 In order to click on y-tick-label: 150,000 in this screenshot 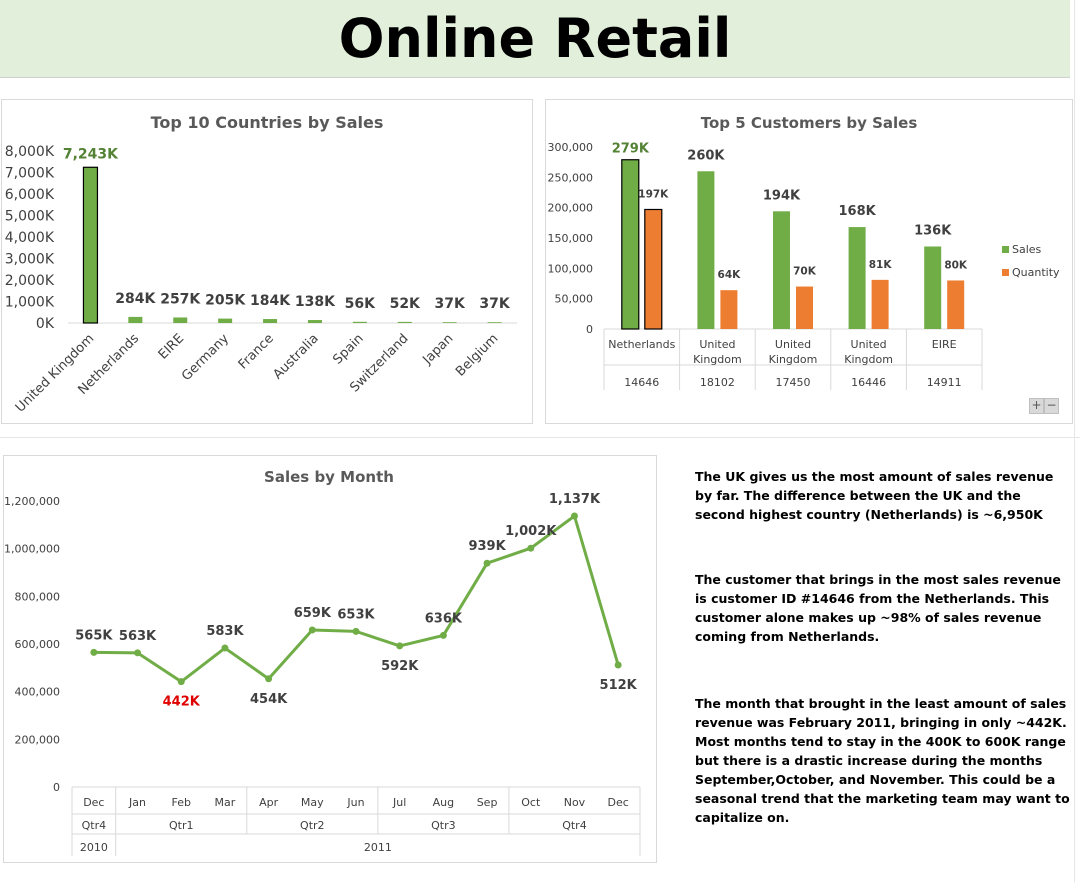, I will do `click(571, 238)`.